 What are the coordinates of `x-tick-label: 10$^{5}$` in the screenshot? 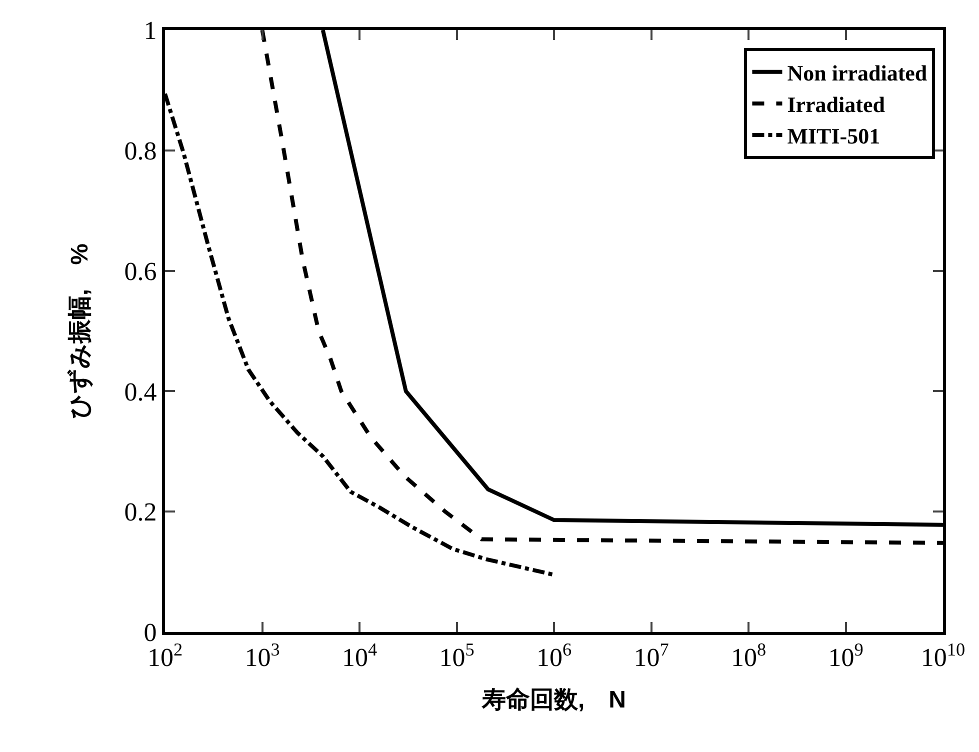 It's located at (456, 655).